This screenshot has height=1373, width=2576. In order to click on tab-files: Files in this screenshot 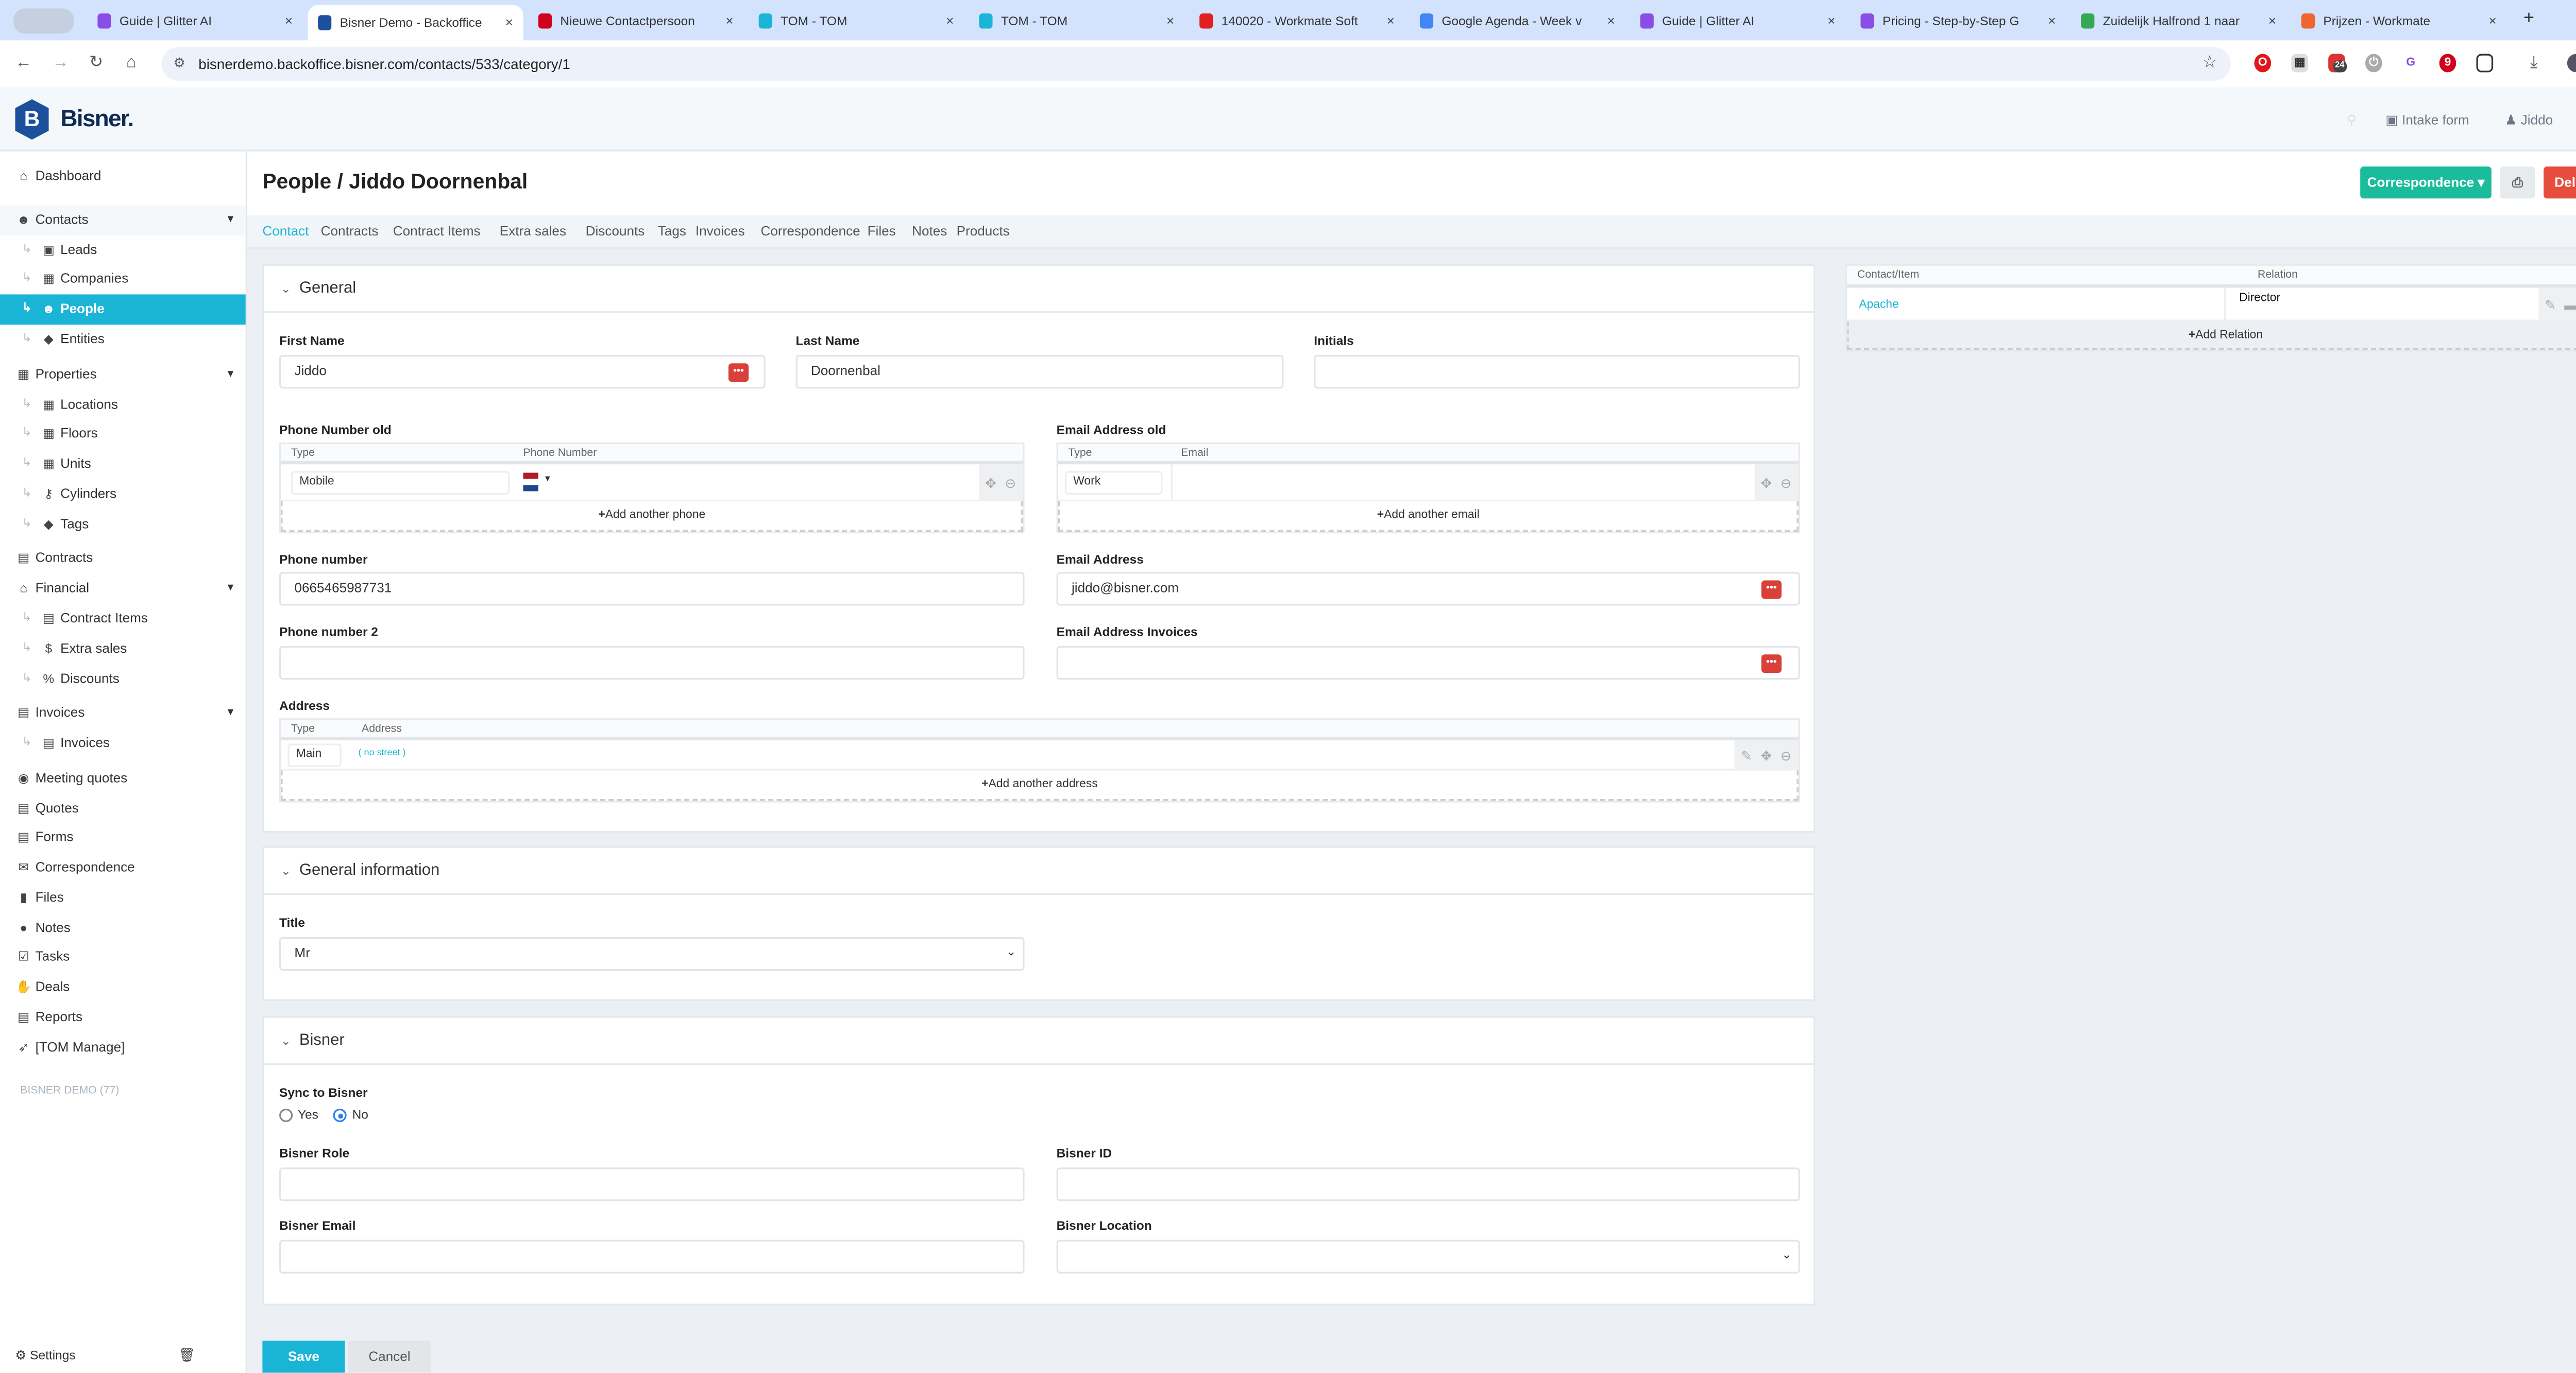, I will do `click(881, 231)`.